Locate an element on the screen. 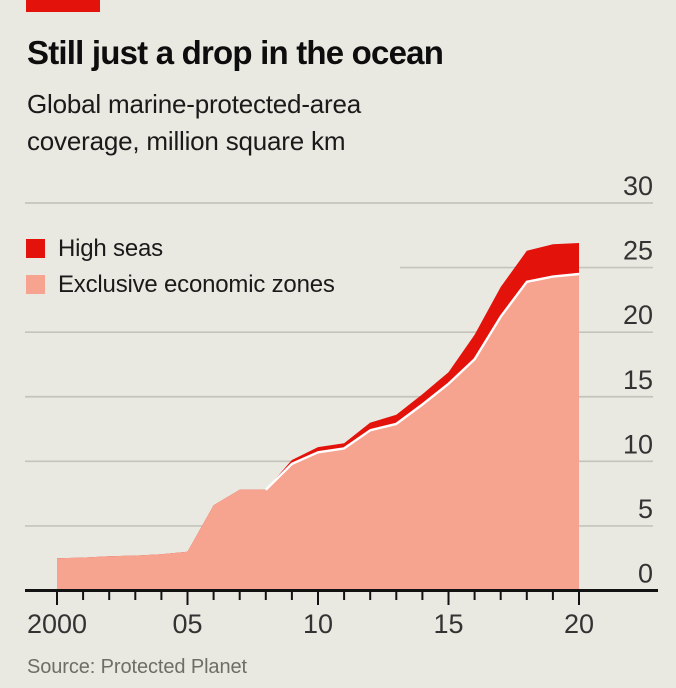  page-title: Still just a drop in the ocean is located at coordinates (235, 52).